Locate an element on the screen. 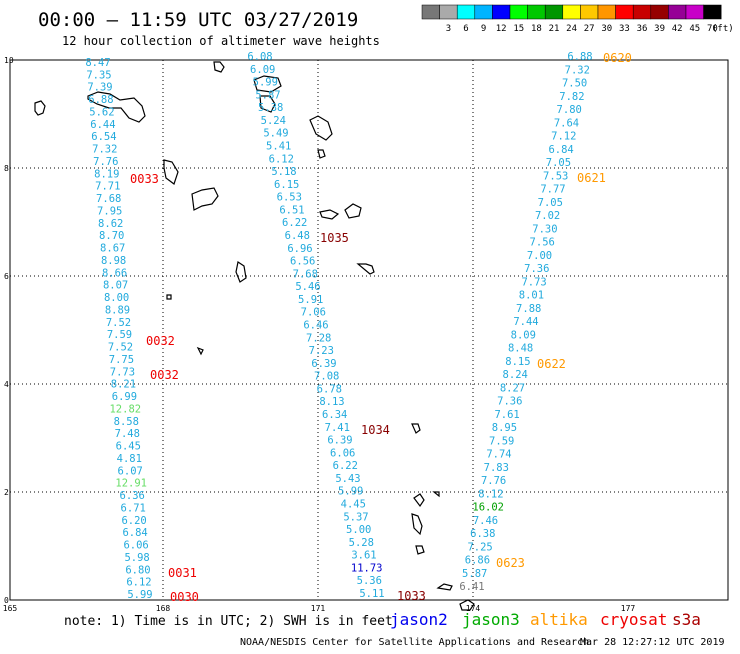 The width and height of the screenshot is (740, 654). lon-tick-label: 171 is located at coordinates (318, 608).